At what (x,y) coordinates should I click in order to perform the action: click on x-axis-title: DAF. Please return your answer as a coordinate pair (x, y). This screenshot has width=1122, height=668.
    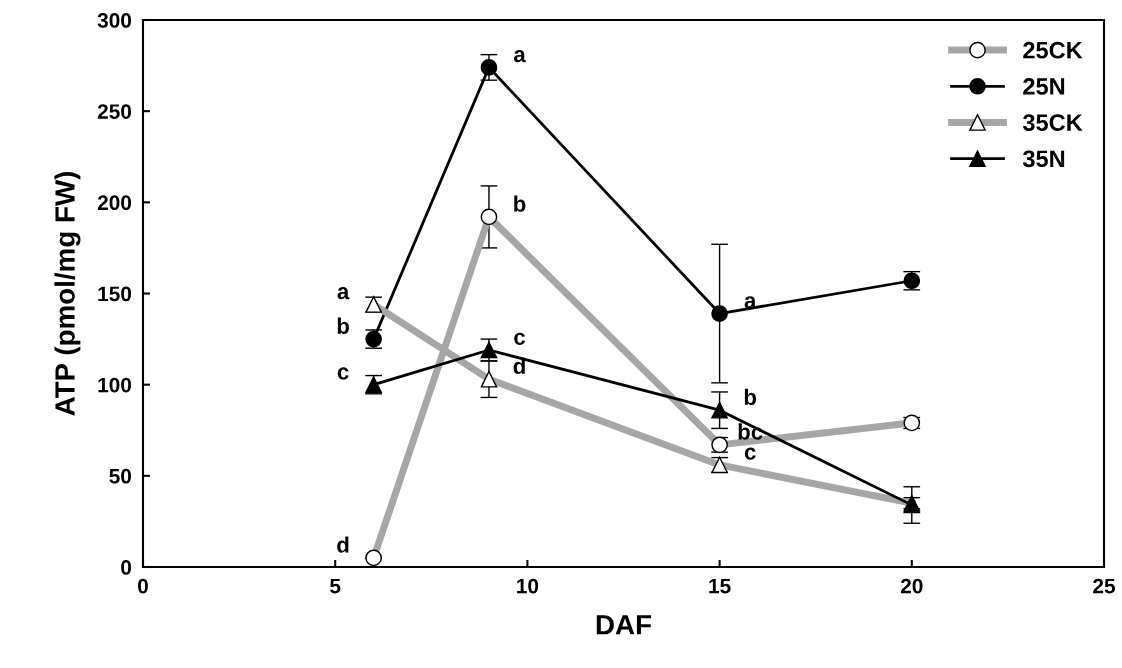
    Looking at the image, I should click on (624, 625).